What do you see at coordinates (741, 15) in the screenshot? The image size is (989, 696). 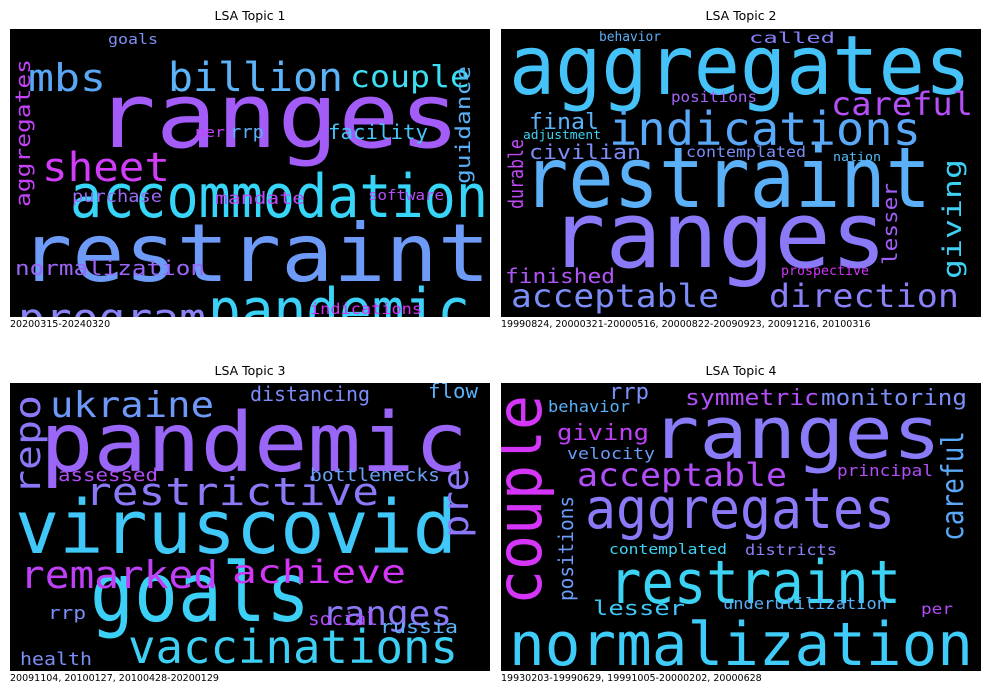 I see `panel-2-title: LSA Topic 2` at bounding box center [741, 15].